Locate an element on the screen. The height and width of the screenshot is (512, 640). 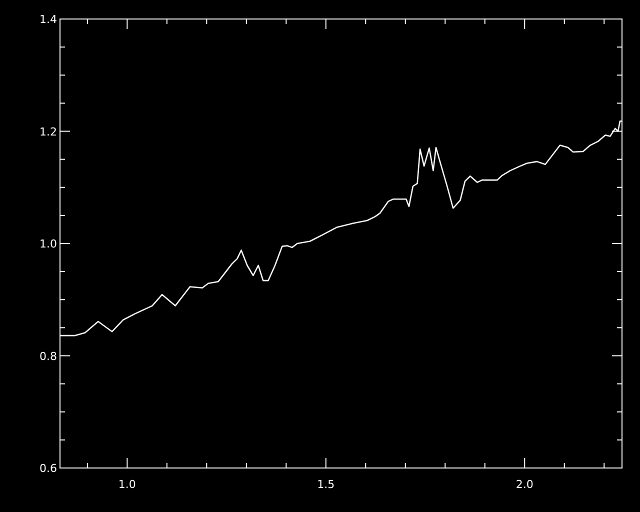
y-tick-label: 0.6 is located at coordinates (48, 468).